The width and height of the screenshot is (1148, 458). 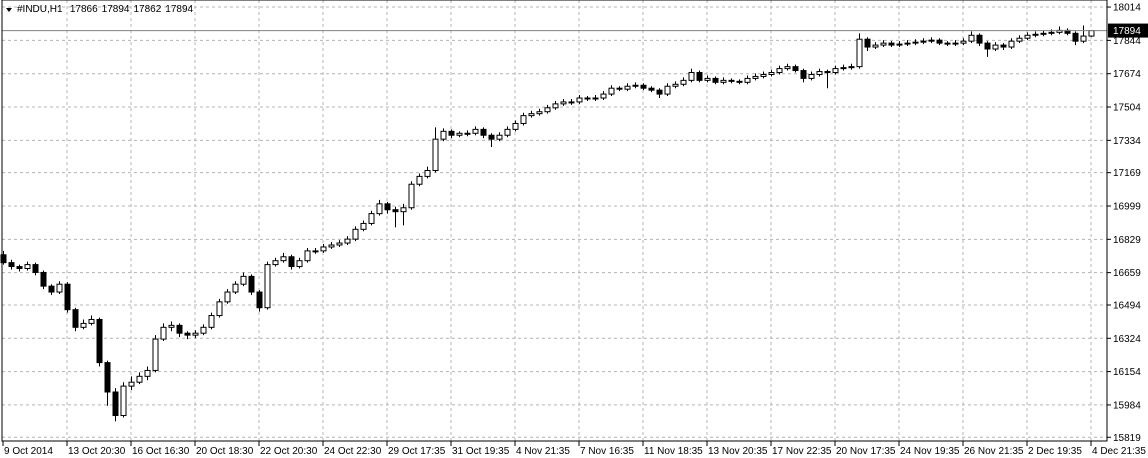 I want to click on x-tick-label: 9 Oct 2014, so click(x=28, y=451).